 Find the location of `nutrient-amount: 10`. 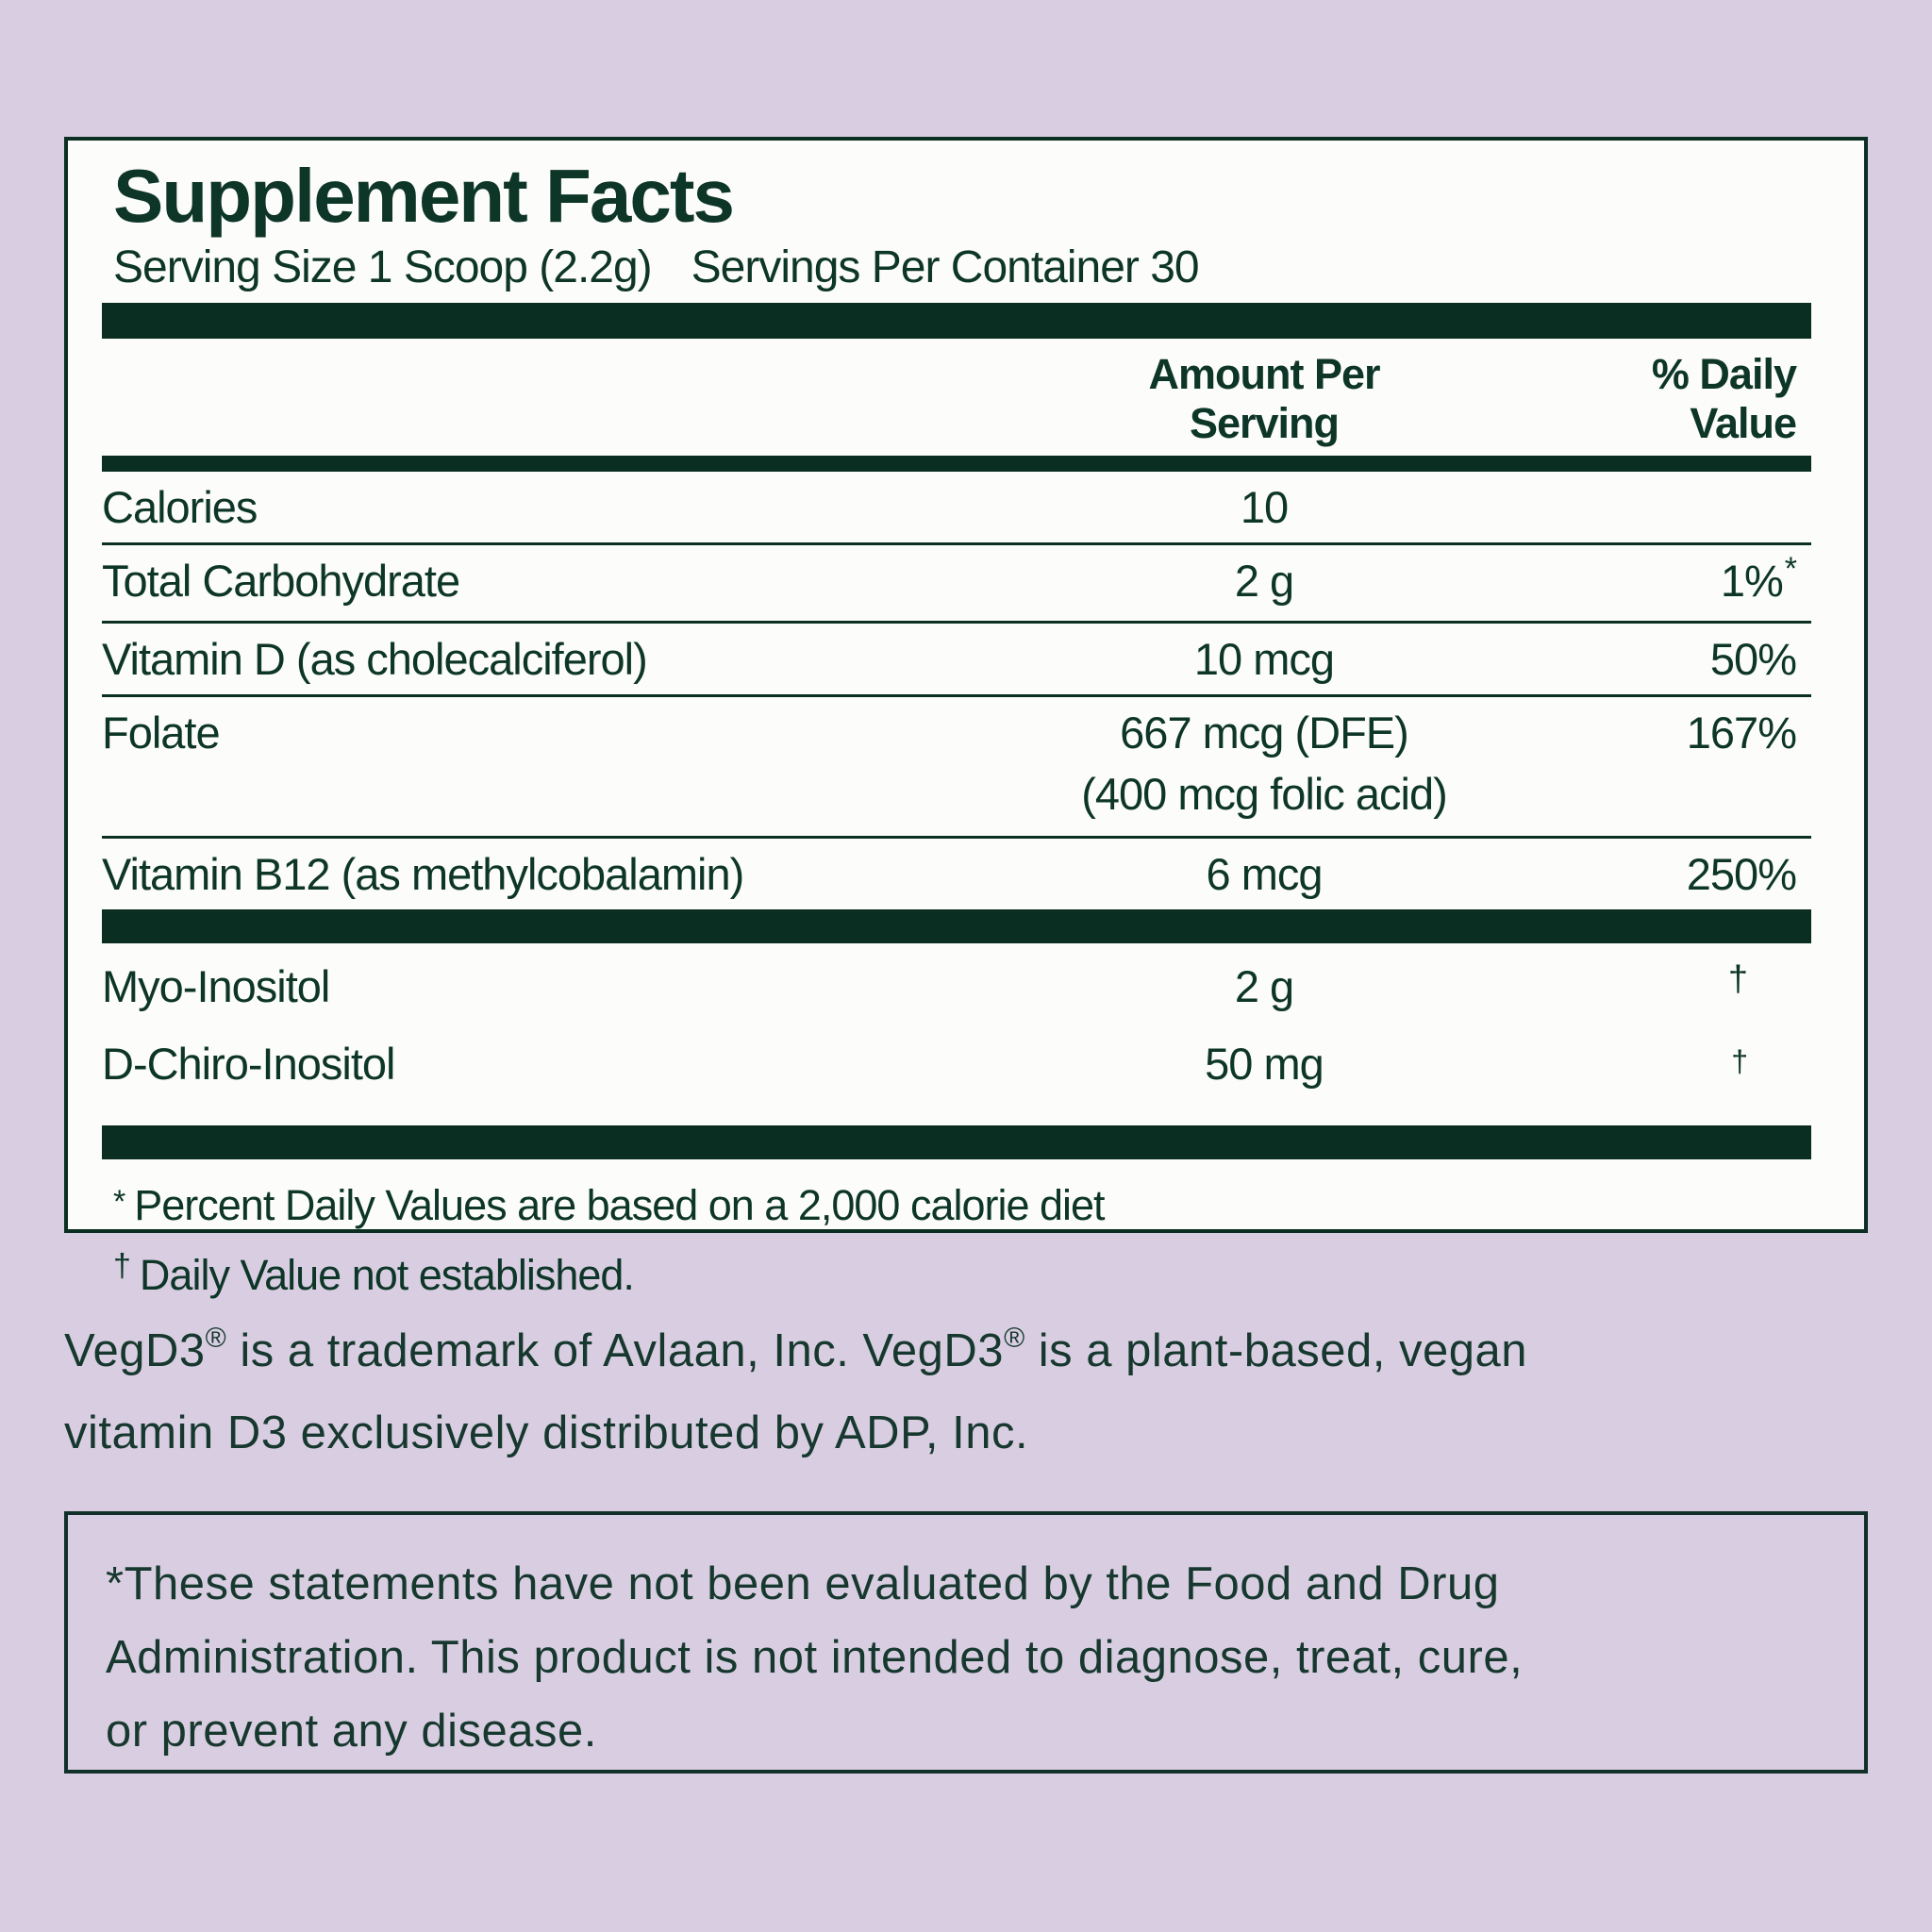

nutrient-amount: 10 is located at coordinates (1265, 507).